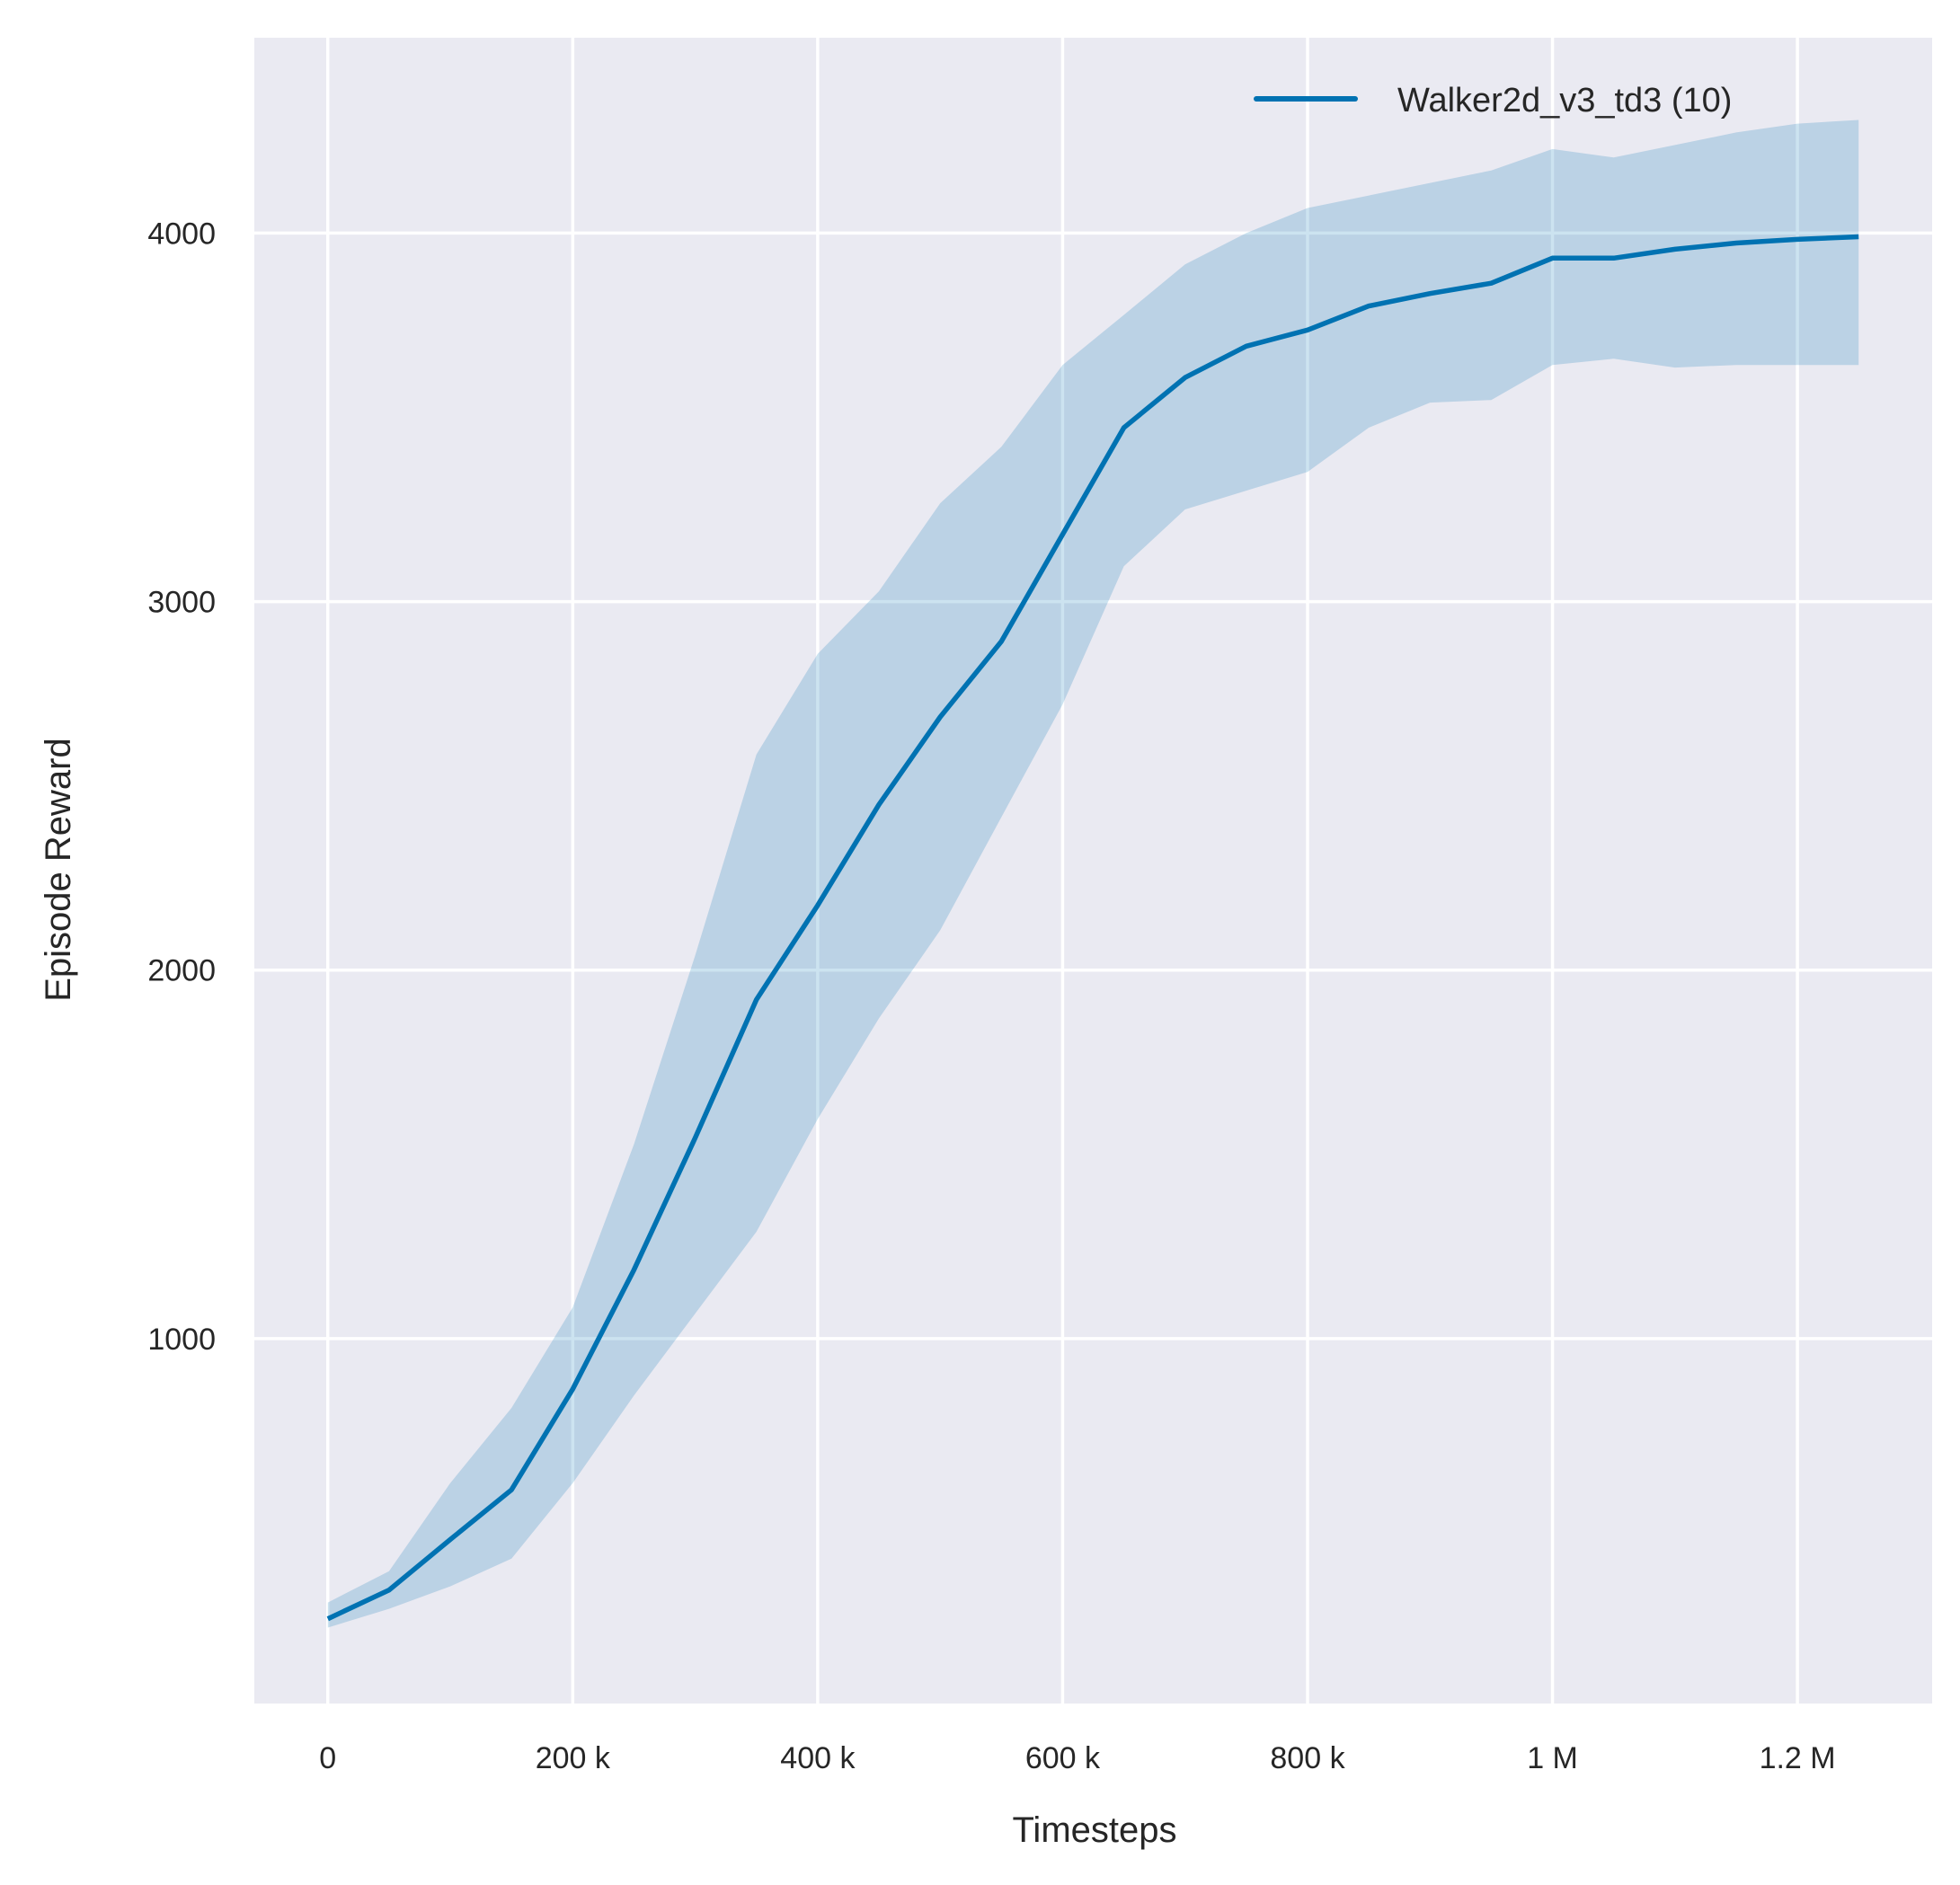  I want to click on y-axis-ticks: 1000 2000 3000 4000, so click(181, 787).